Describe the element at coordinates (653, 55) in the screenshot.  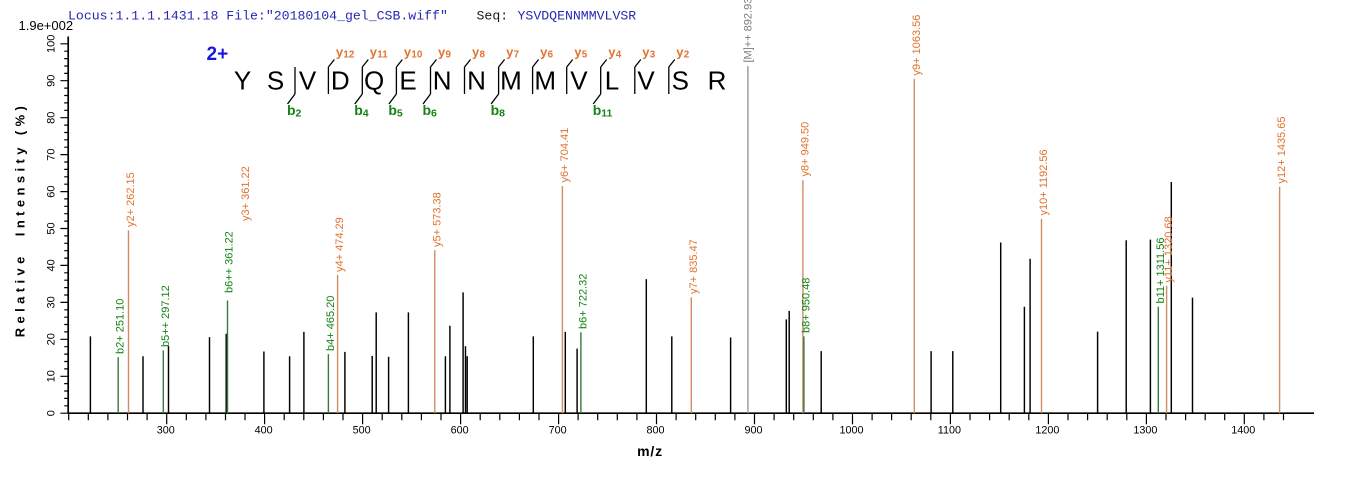
I see `svg-text: 3` at that location.